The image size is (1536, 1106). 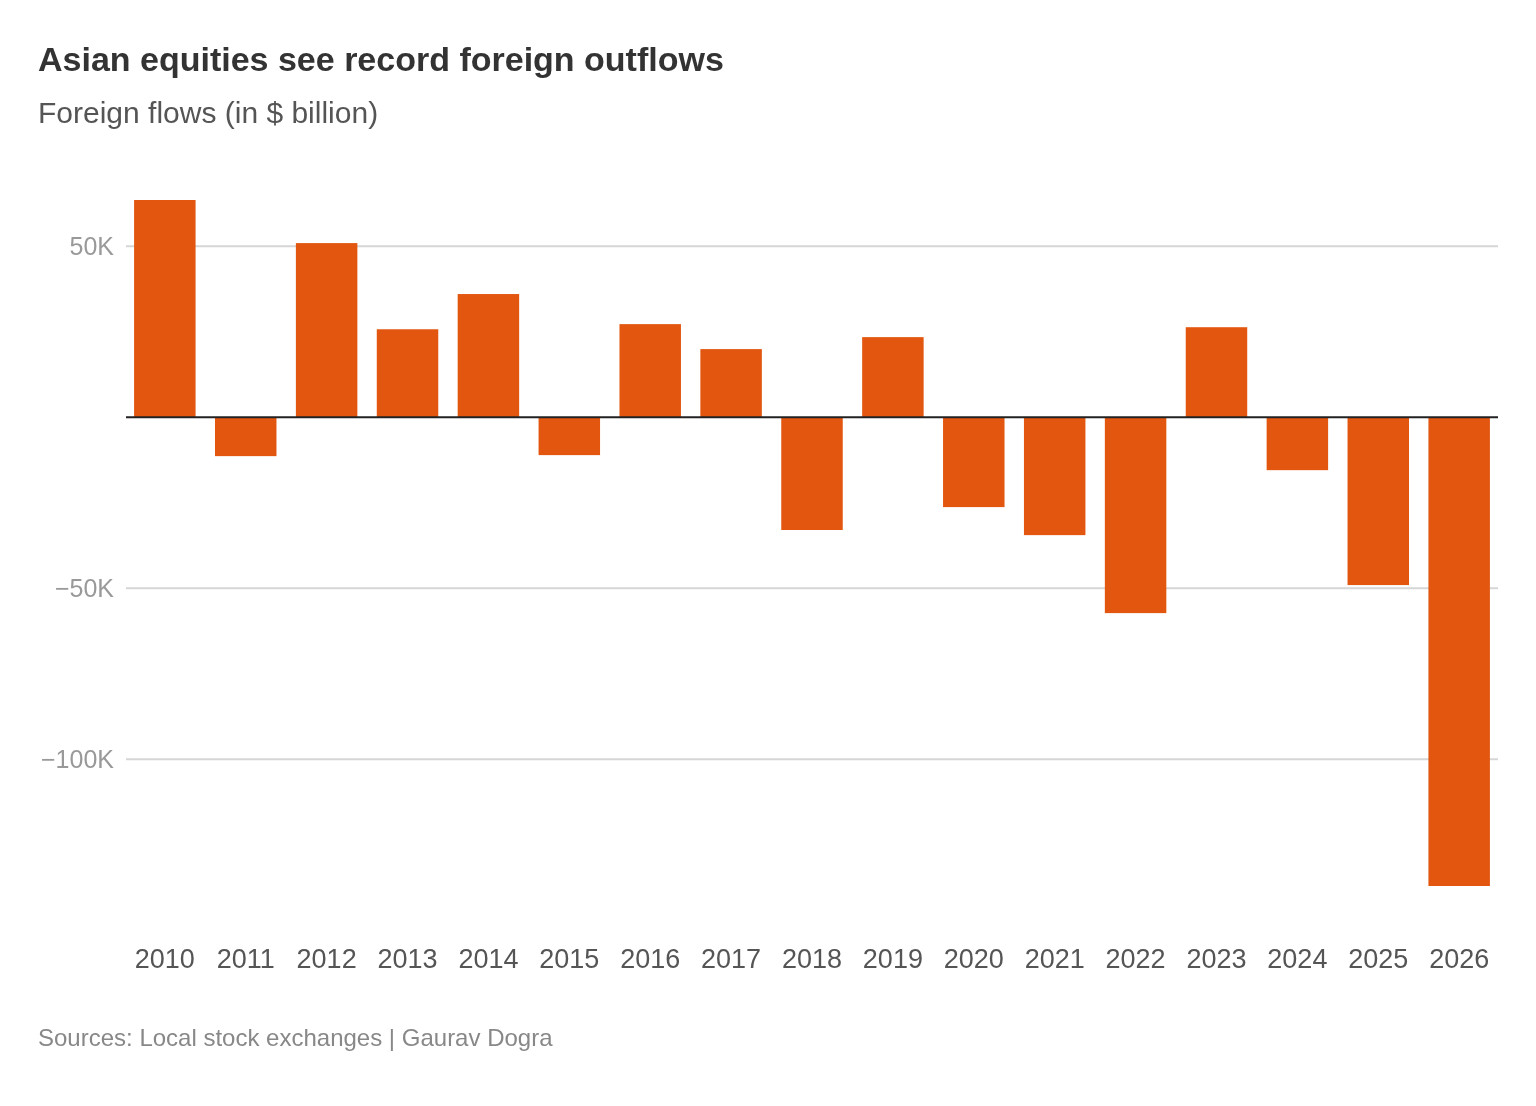 What do you see at coordinates (1216, 959) in the screenshot?
I see `x-tick-label: 2023` at bounding box center [1216, 959].